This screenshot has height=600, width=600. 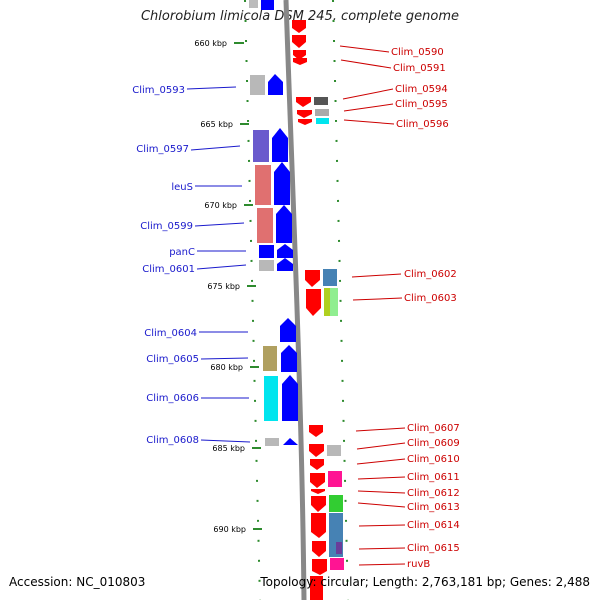 I want to click on gene-label-clim-0608: Clim_0608, so click(x=198, y=440).